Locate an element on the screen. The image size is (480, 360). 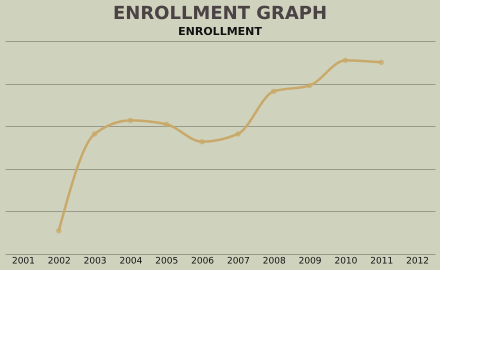
x-tick-label: 2009 is located at coordinates (310, 261).